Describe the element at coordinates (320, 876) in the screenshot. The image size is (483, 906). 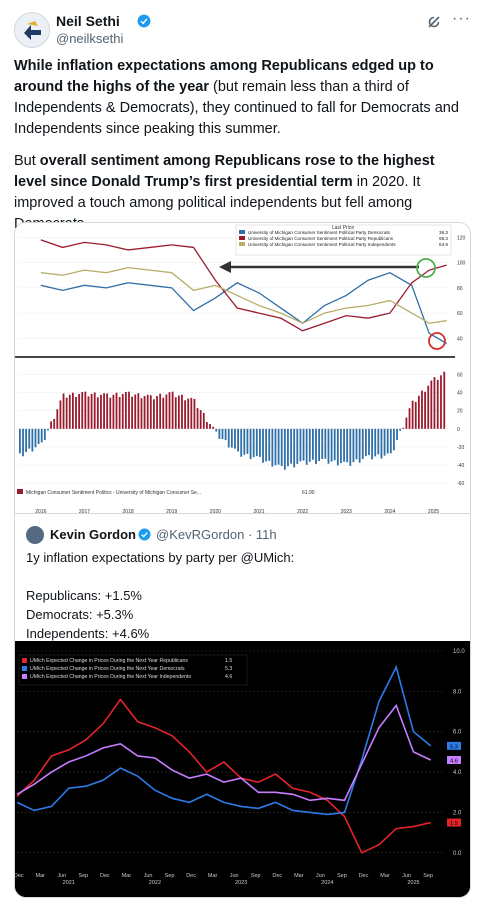
I see `x-tick-label: Jun` at that location.